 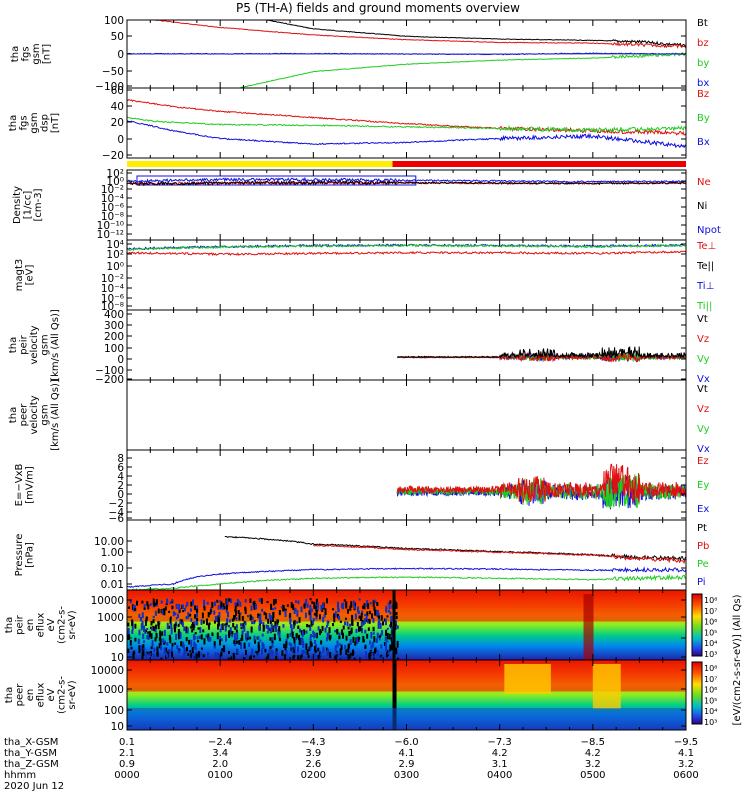 I want to click on legend-Te⊥: Te⊥, so click(x=706, y=246).